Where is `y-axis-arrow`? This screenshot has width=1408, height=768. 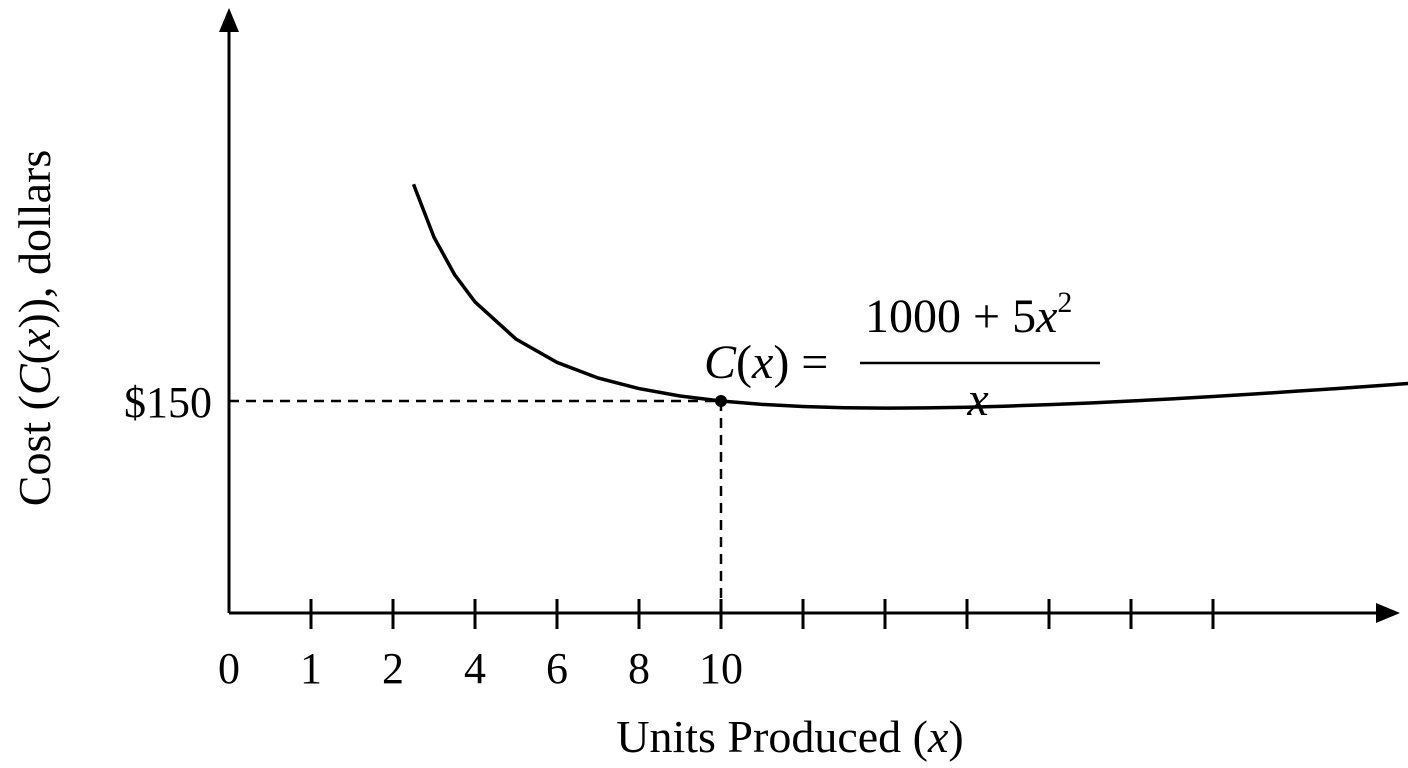
y-axis-arrow is located at coordinates (229, 20).